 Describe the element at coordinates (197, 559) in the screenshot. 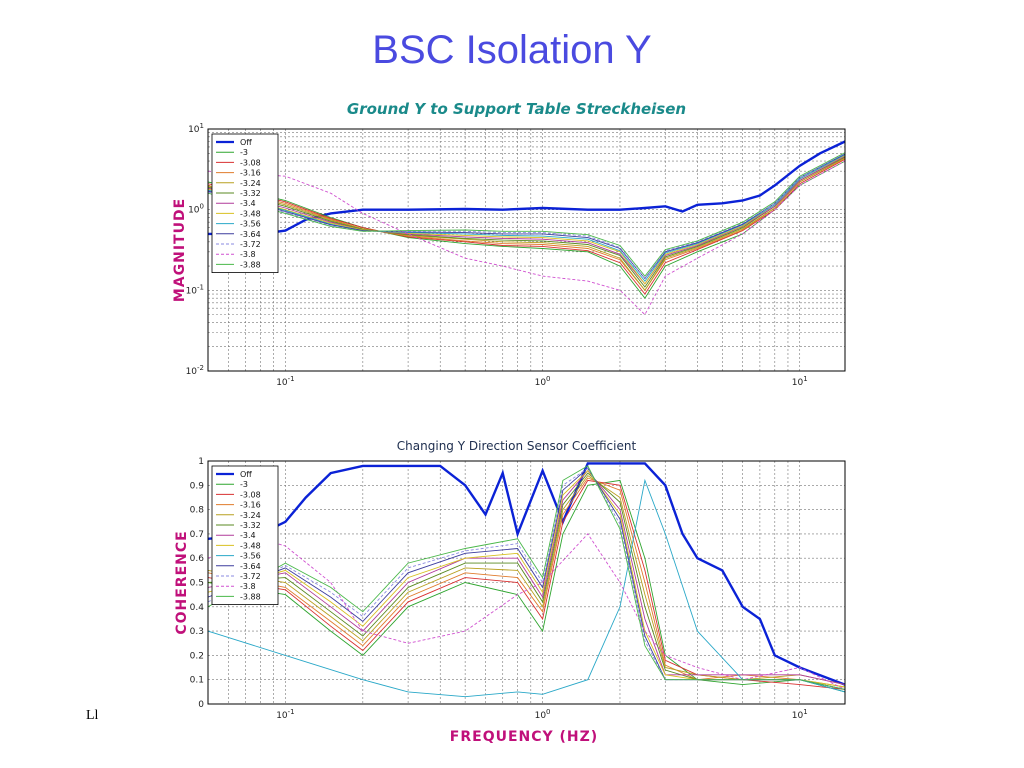

I see `y-tick-label: 0.6` at that location.